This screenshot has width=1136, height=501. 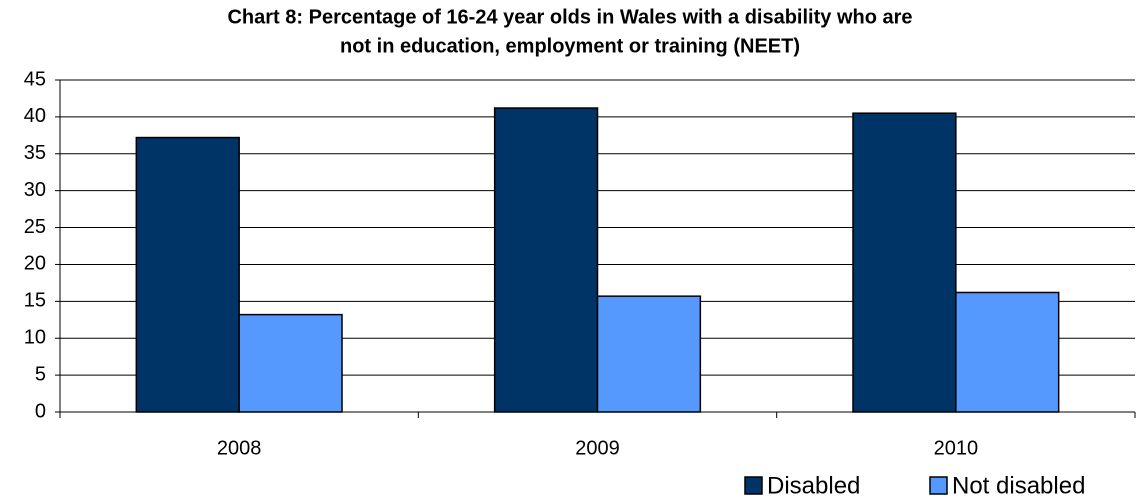 What do you see at coordinates (35, 338) in the screenshot?
I see `y-tick-label: 10` at bounding box center [35, 338].